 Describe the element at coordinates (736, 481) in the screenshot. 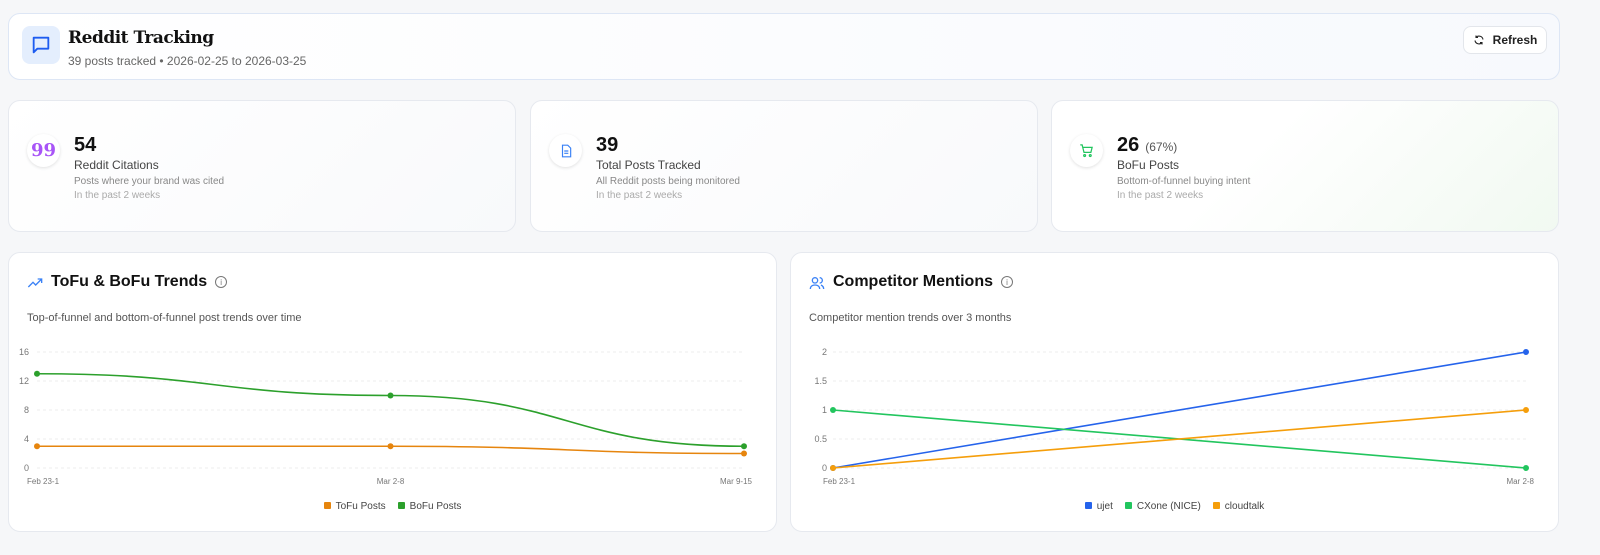

I see `x-tick-label: Mar 9-15` at that location.